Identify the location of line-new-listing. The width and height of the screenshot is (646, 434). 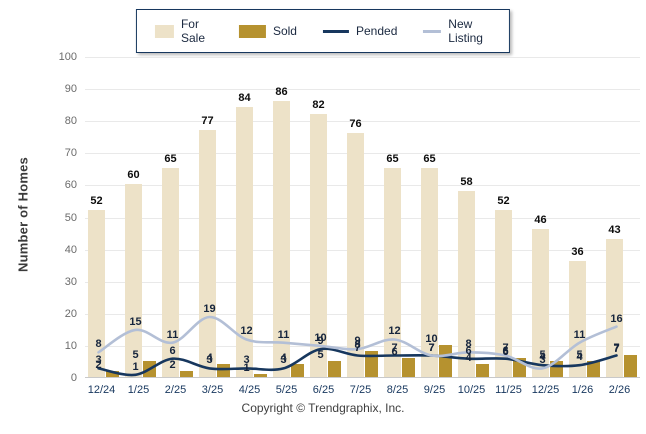
(357, 342).